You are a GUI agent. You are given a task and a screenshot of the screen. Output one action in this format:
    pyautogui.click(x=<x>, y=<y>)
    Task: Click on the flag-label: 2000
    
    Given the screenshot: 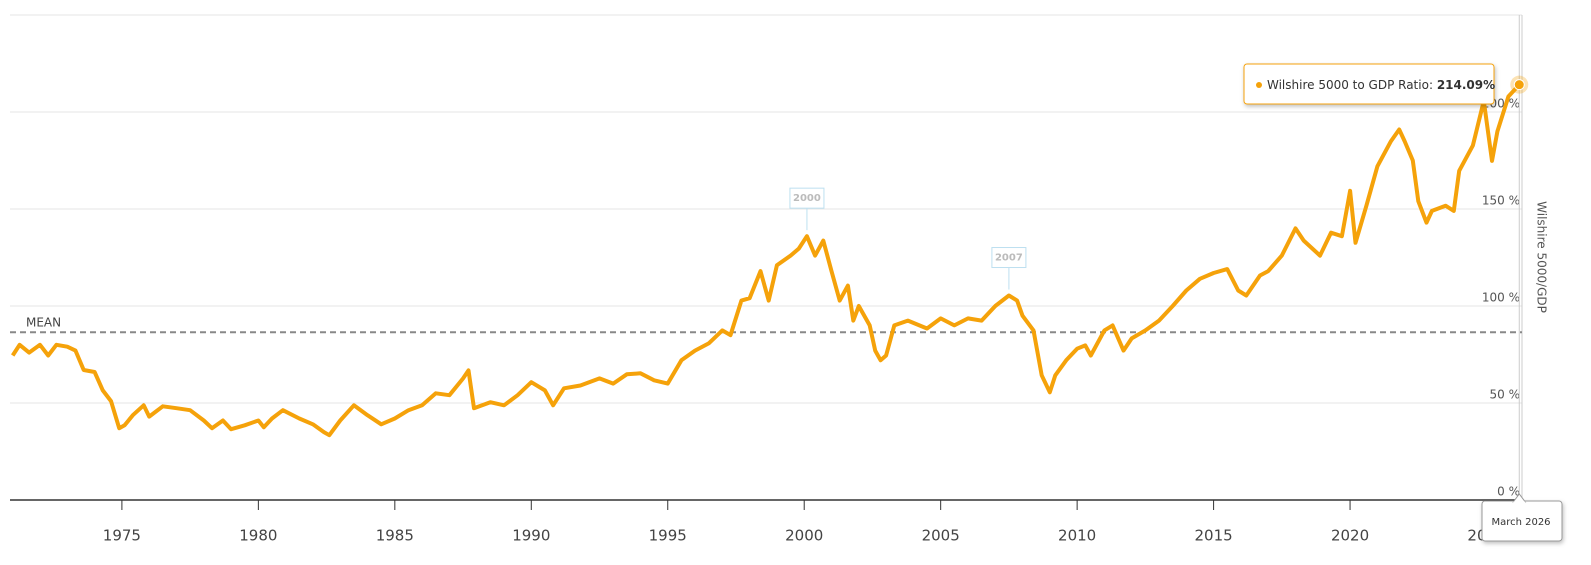 What is the action you would take?
    pyautogui.click(x=807, y=198)
    